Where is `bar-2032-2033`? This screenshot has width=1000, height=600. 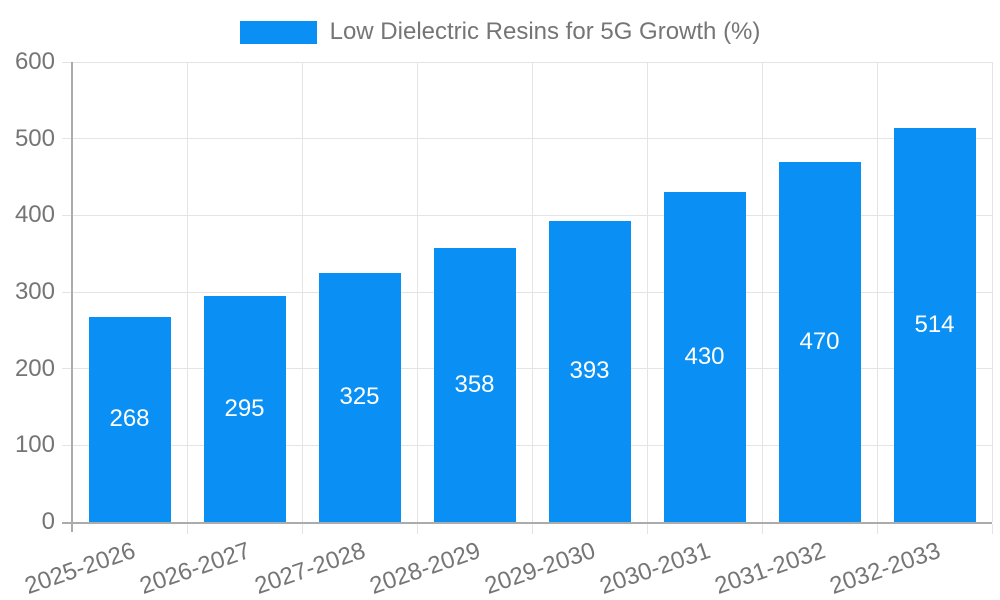 bar-2032-2033 is located at coordinates (934, 324).